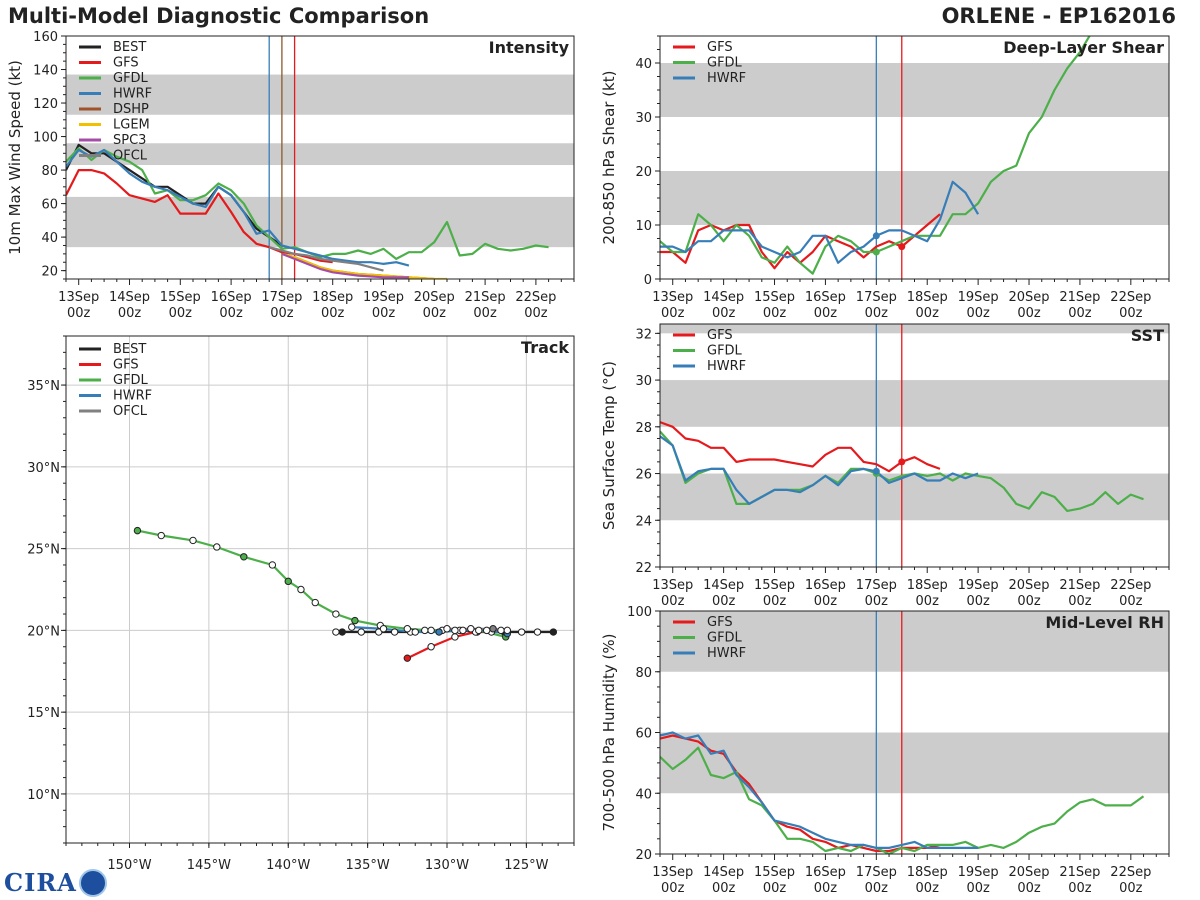  Describe the element at coordinates (383, 297) in the screenshot. I see `x-tick-date: 19Sep` at that location.